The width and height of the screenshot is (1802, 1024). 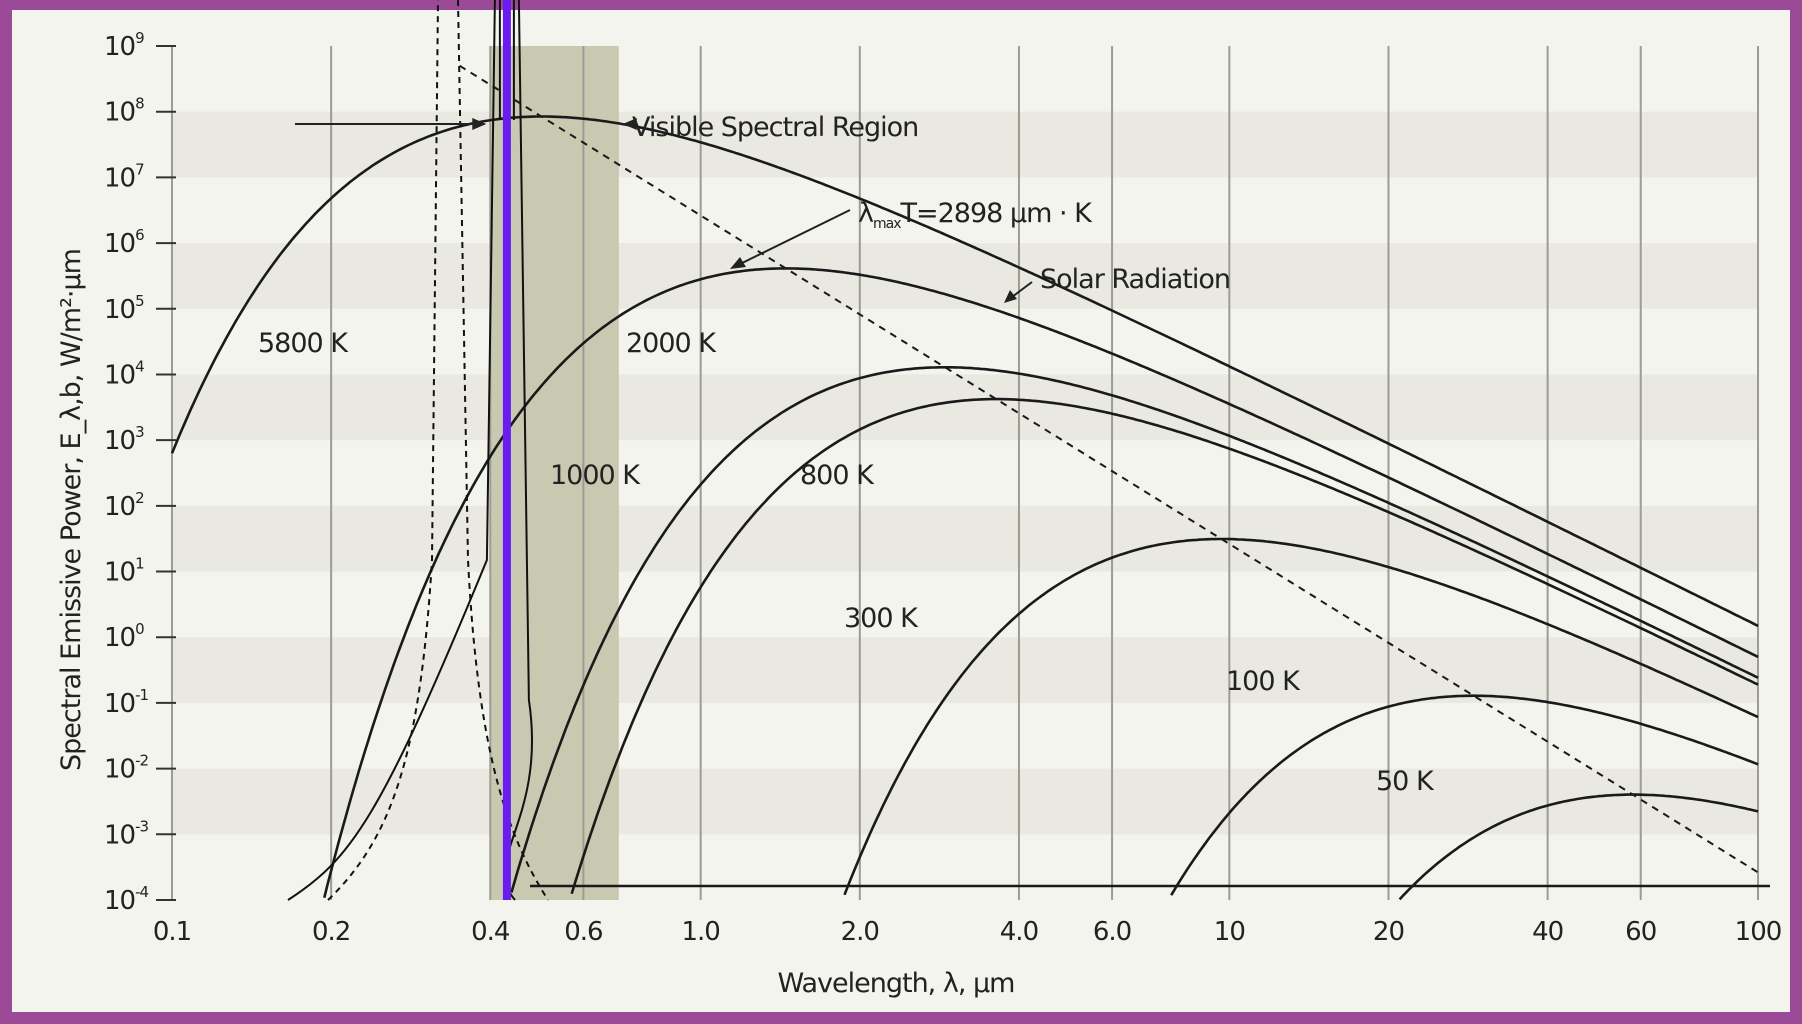 I want to click on label-800k: 800 K, so click(x=837, y=475).